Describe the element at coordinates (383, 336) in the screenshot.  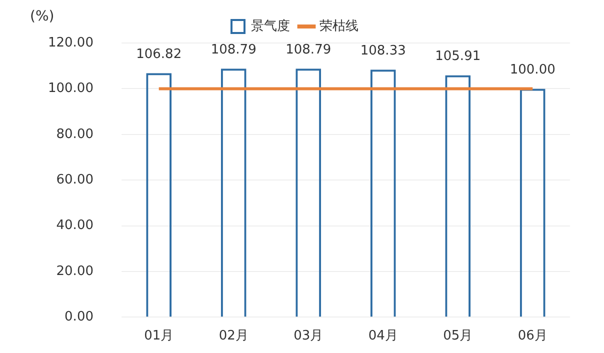
I see `x-tick-label: 04月` at that location.